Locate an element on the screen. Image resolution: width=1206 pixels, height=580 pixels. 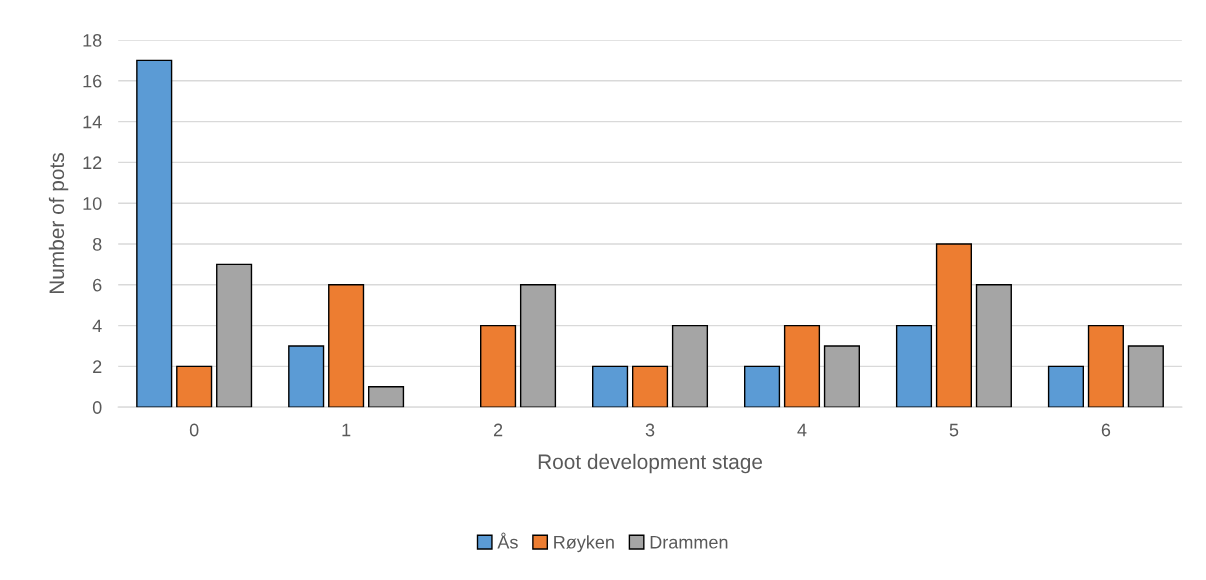
legend-label: Røyken is located at coordinates (584, 544).